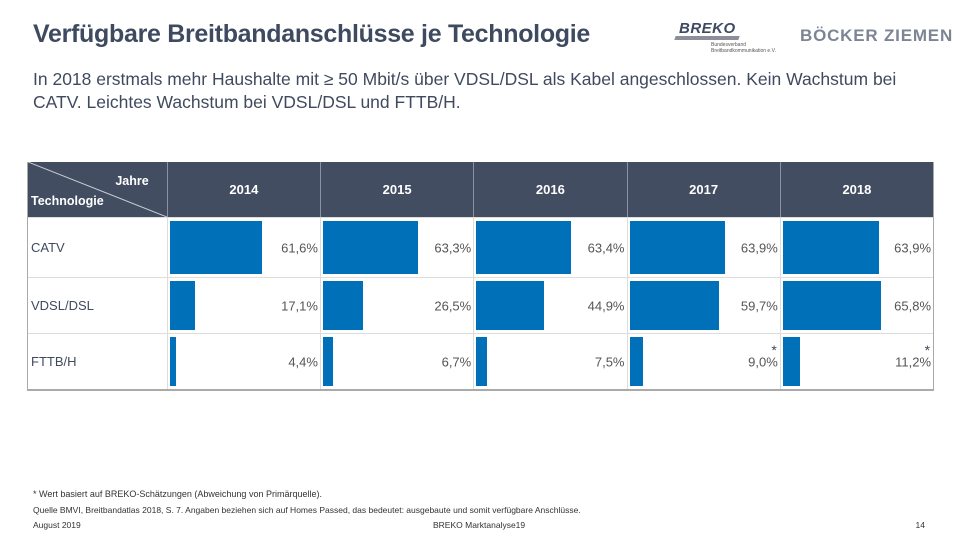 Image resolution: width=960 pixels, height=540 pixels. Describe the element at coordinates (743, 51) in the screenshot. I see `breko-sub2: Breitbandkommunikation e.V.` at that location.